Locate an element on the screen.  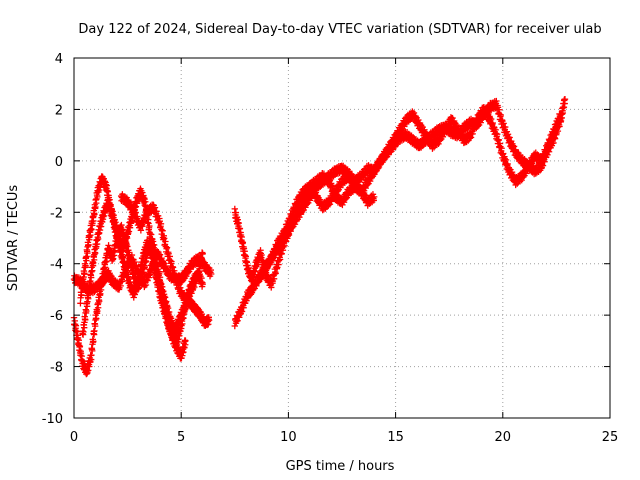
y-tick-label: -6 is located at coordinates (56, 316).